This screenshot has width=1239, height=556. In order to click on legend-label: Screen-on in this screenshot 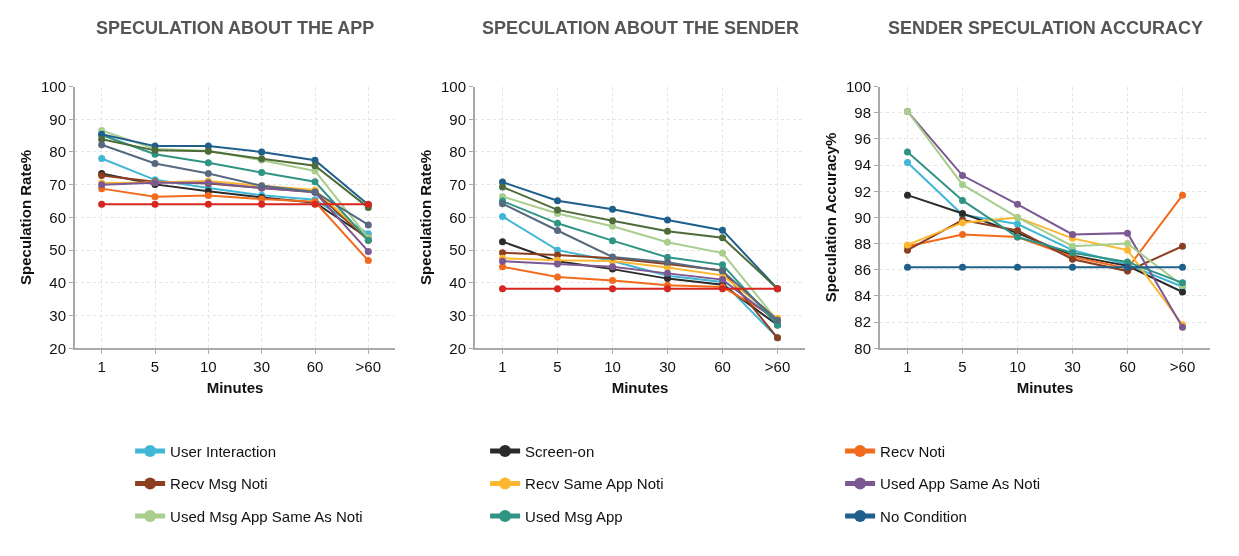, I will do `click(560, 451)`.